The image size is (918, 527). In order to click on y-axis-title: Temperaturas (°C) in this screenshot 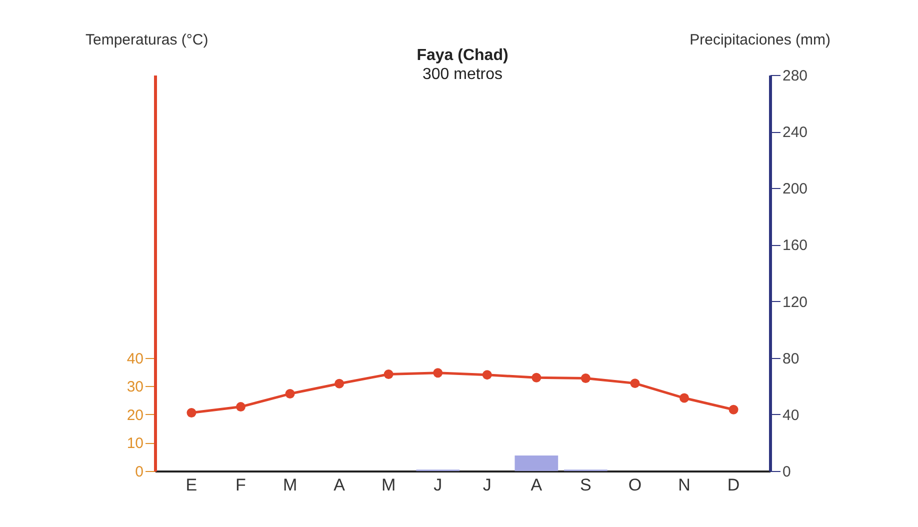, I will do `click(147, 40)`.